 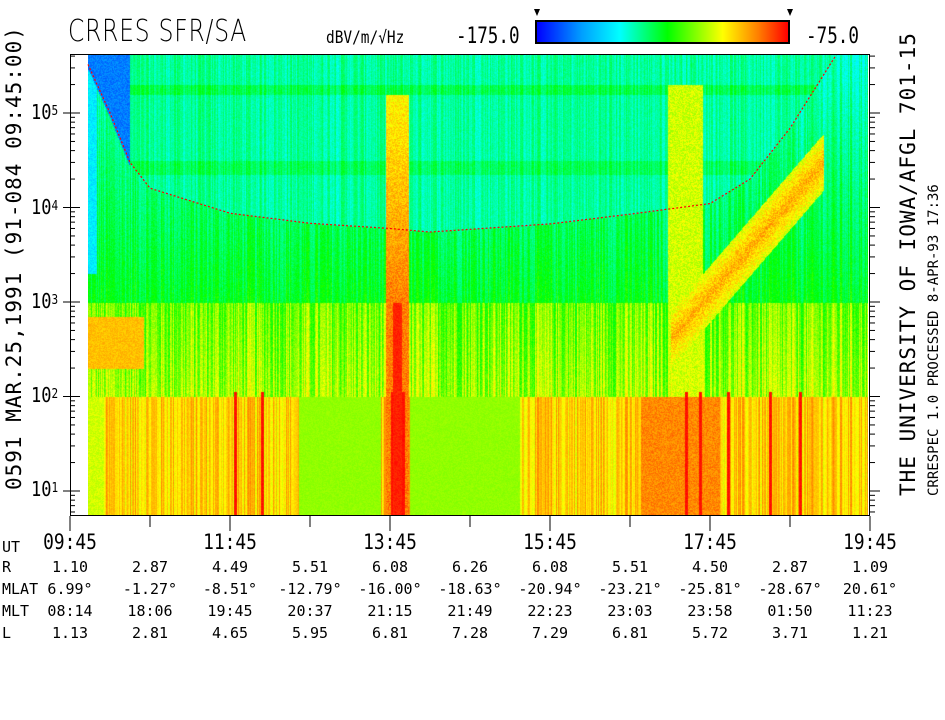 I want to click on ephemeris-cell: 20.61°, so click(x=870, y=589).